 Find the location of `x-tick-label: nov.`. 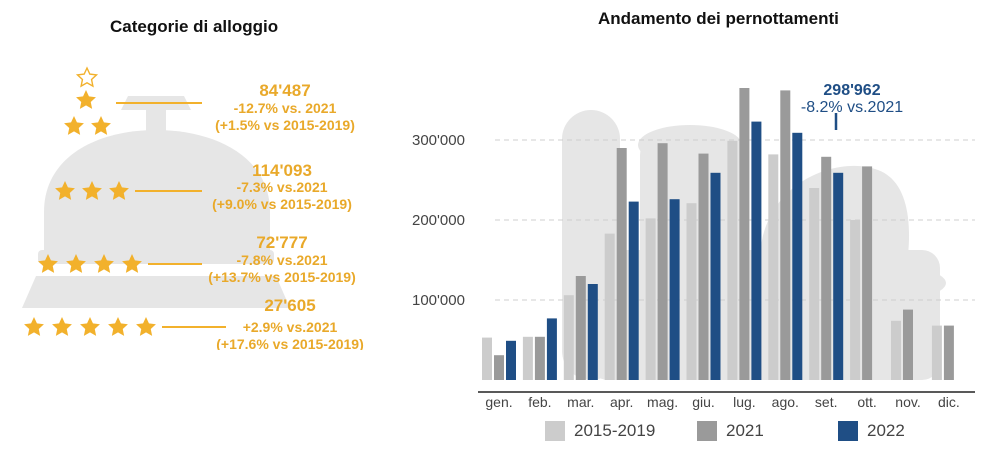

x-tick-label: nov. is located at coordinates (907, 402).